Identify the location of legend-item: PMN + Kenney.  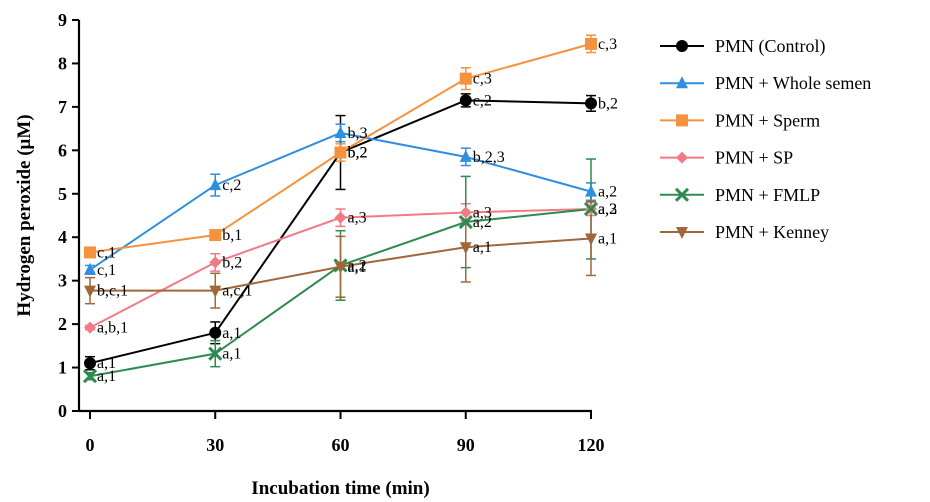
(744, 232).